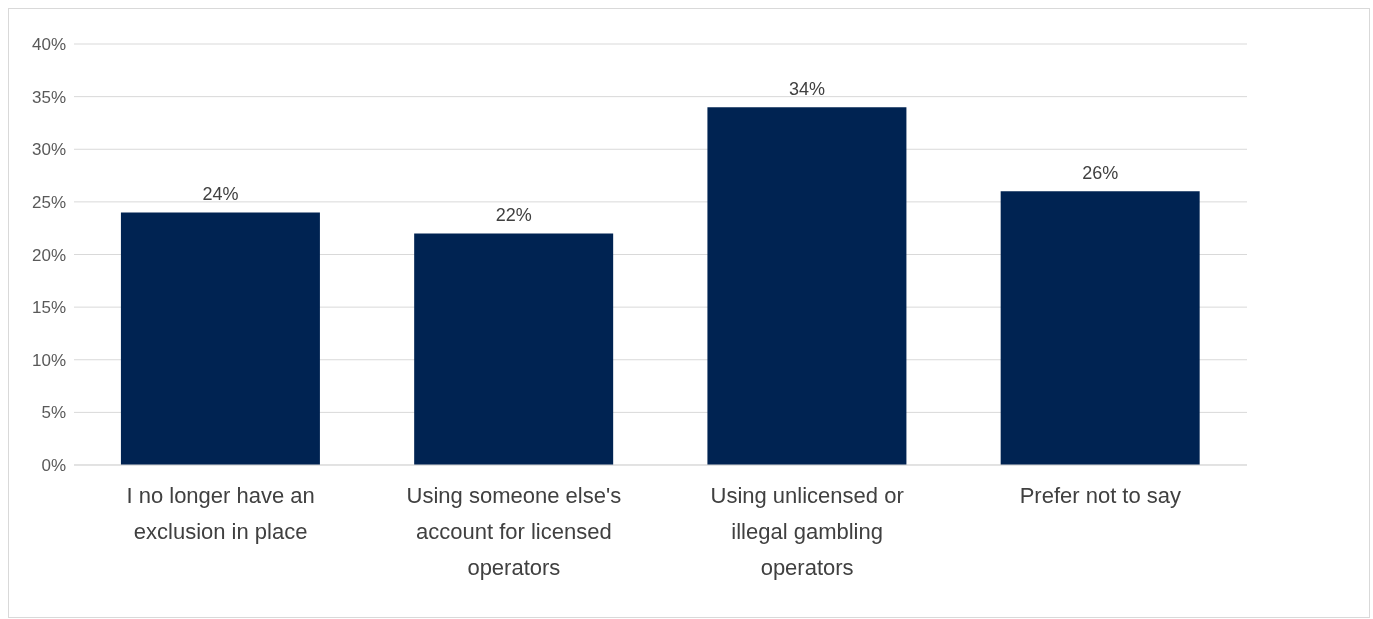 Image resolution: width=1373 pixels, height=619 pixels. What do you see at coordinates (48, 255) in the screenshot?
I see `y-tick-label: 20%` at bounding box center [48, 255].